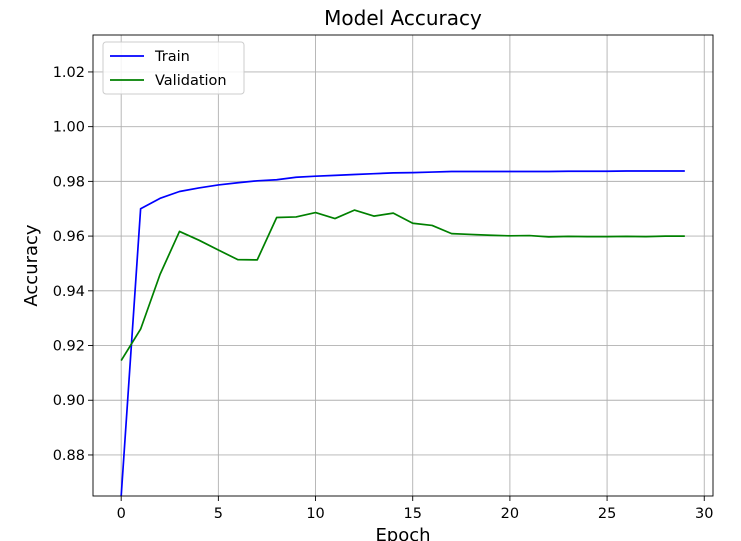 The image size is (741, 541). I want to click on legend-box, so click(173, 68).